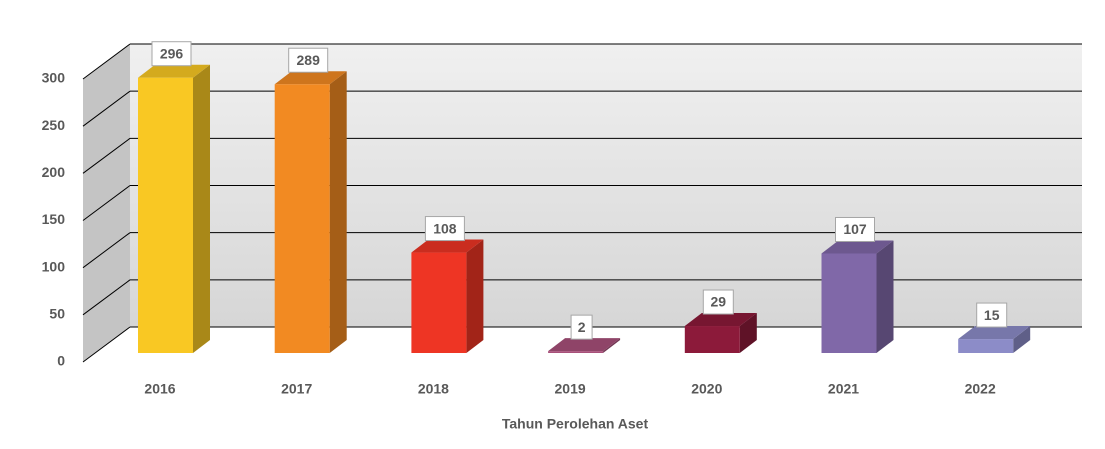 Image resolution: width=1105 pixels, height=449 pixels. Describe the element at coordinates (54, 172) in the screenshot. I see `y-tick-label: 200` at that location.